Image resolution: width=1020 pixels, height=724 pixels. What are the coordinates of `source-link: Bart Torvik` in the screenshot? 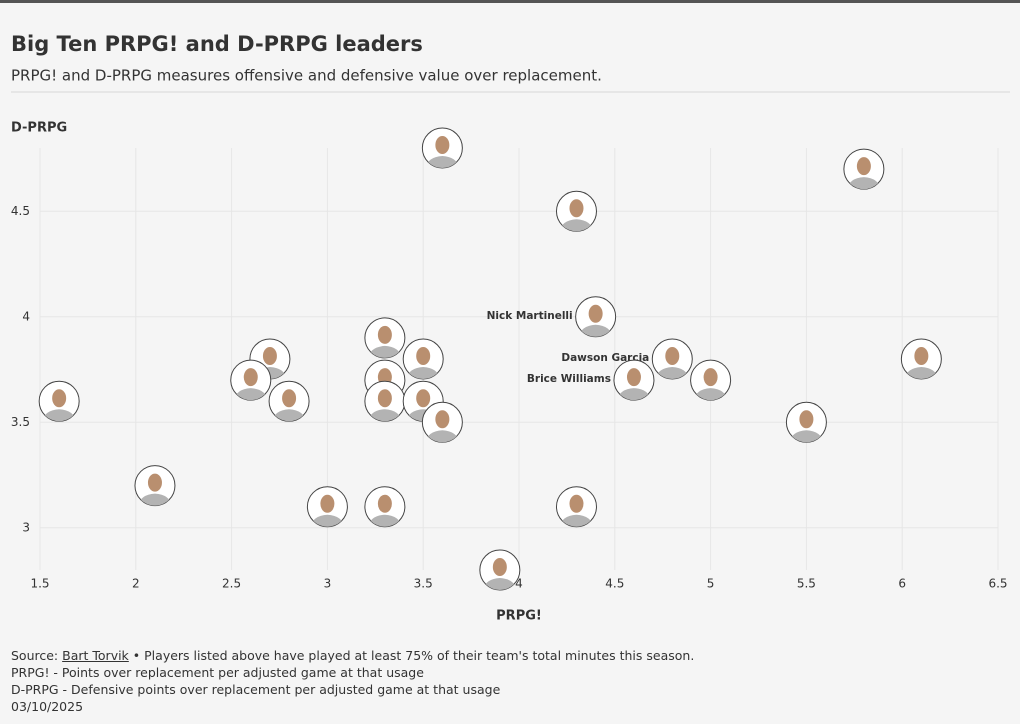 It's located at (95, 655).